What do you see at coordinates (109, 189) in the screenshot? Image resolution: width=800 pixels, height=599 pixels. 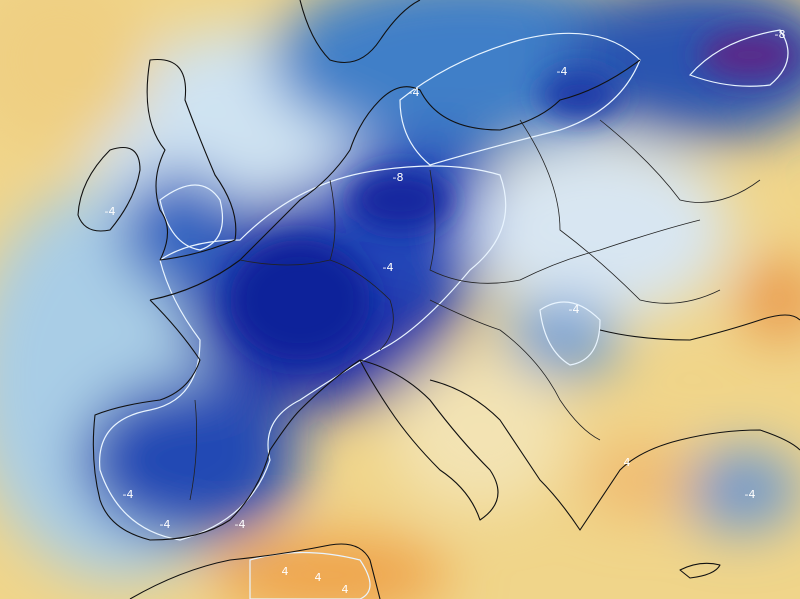 I see `ireland` at bounding box center [109, 189].